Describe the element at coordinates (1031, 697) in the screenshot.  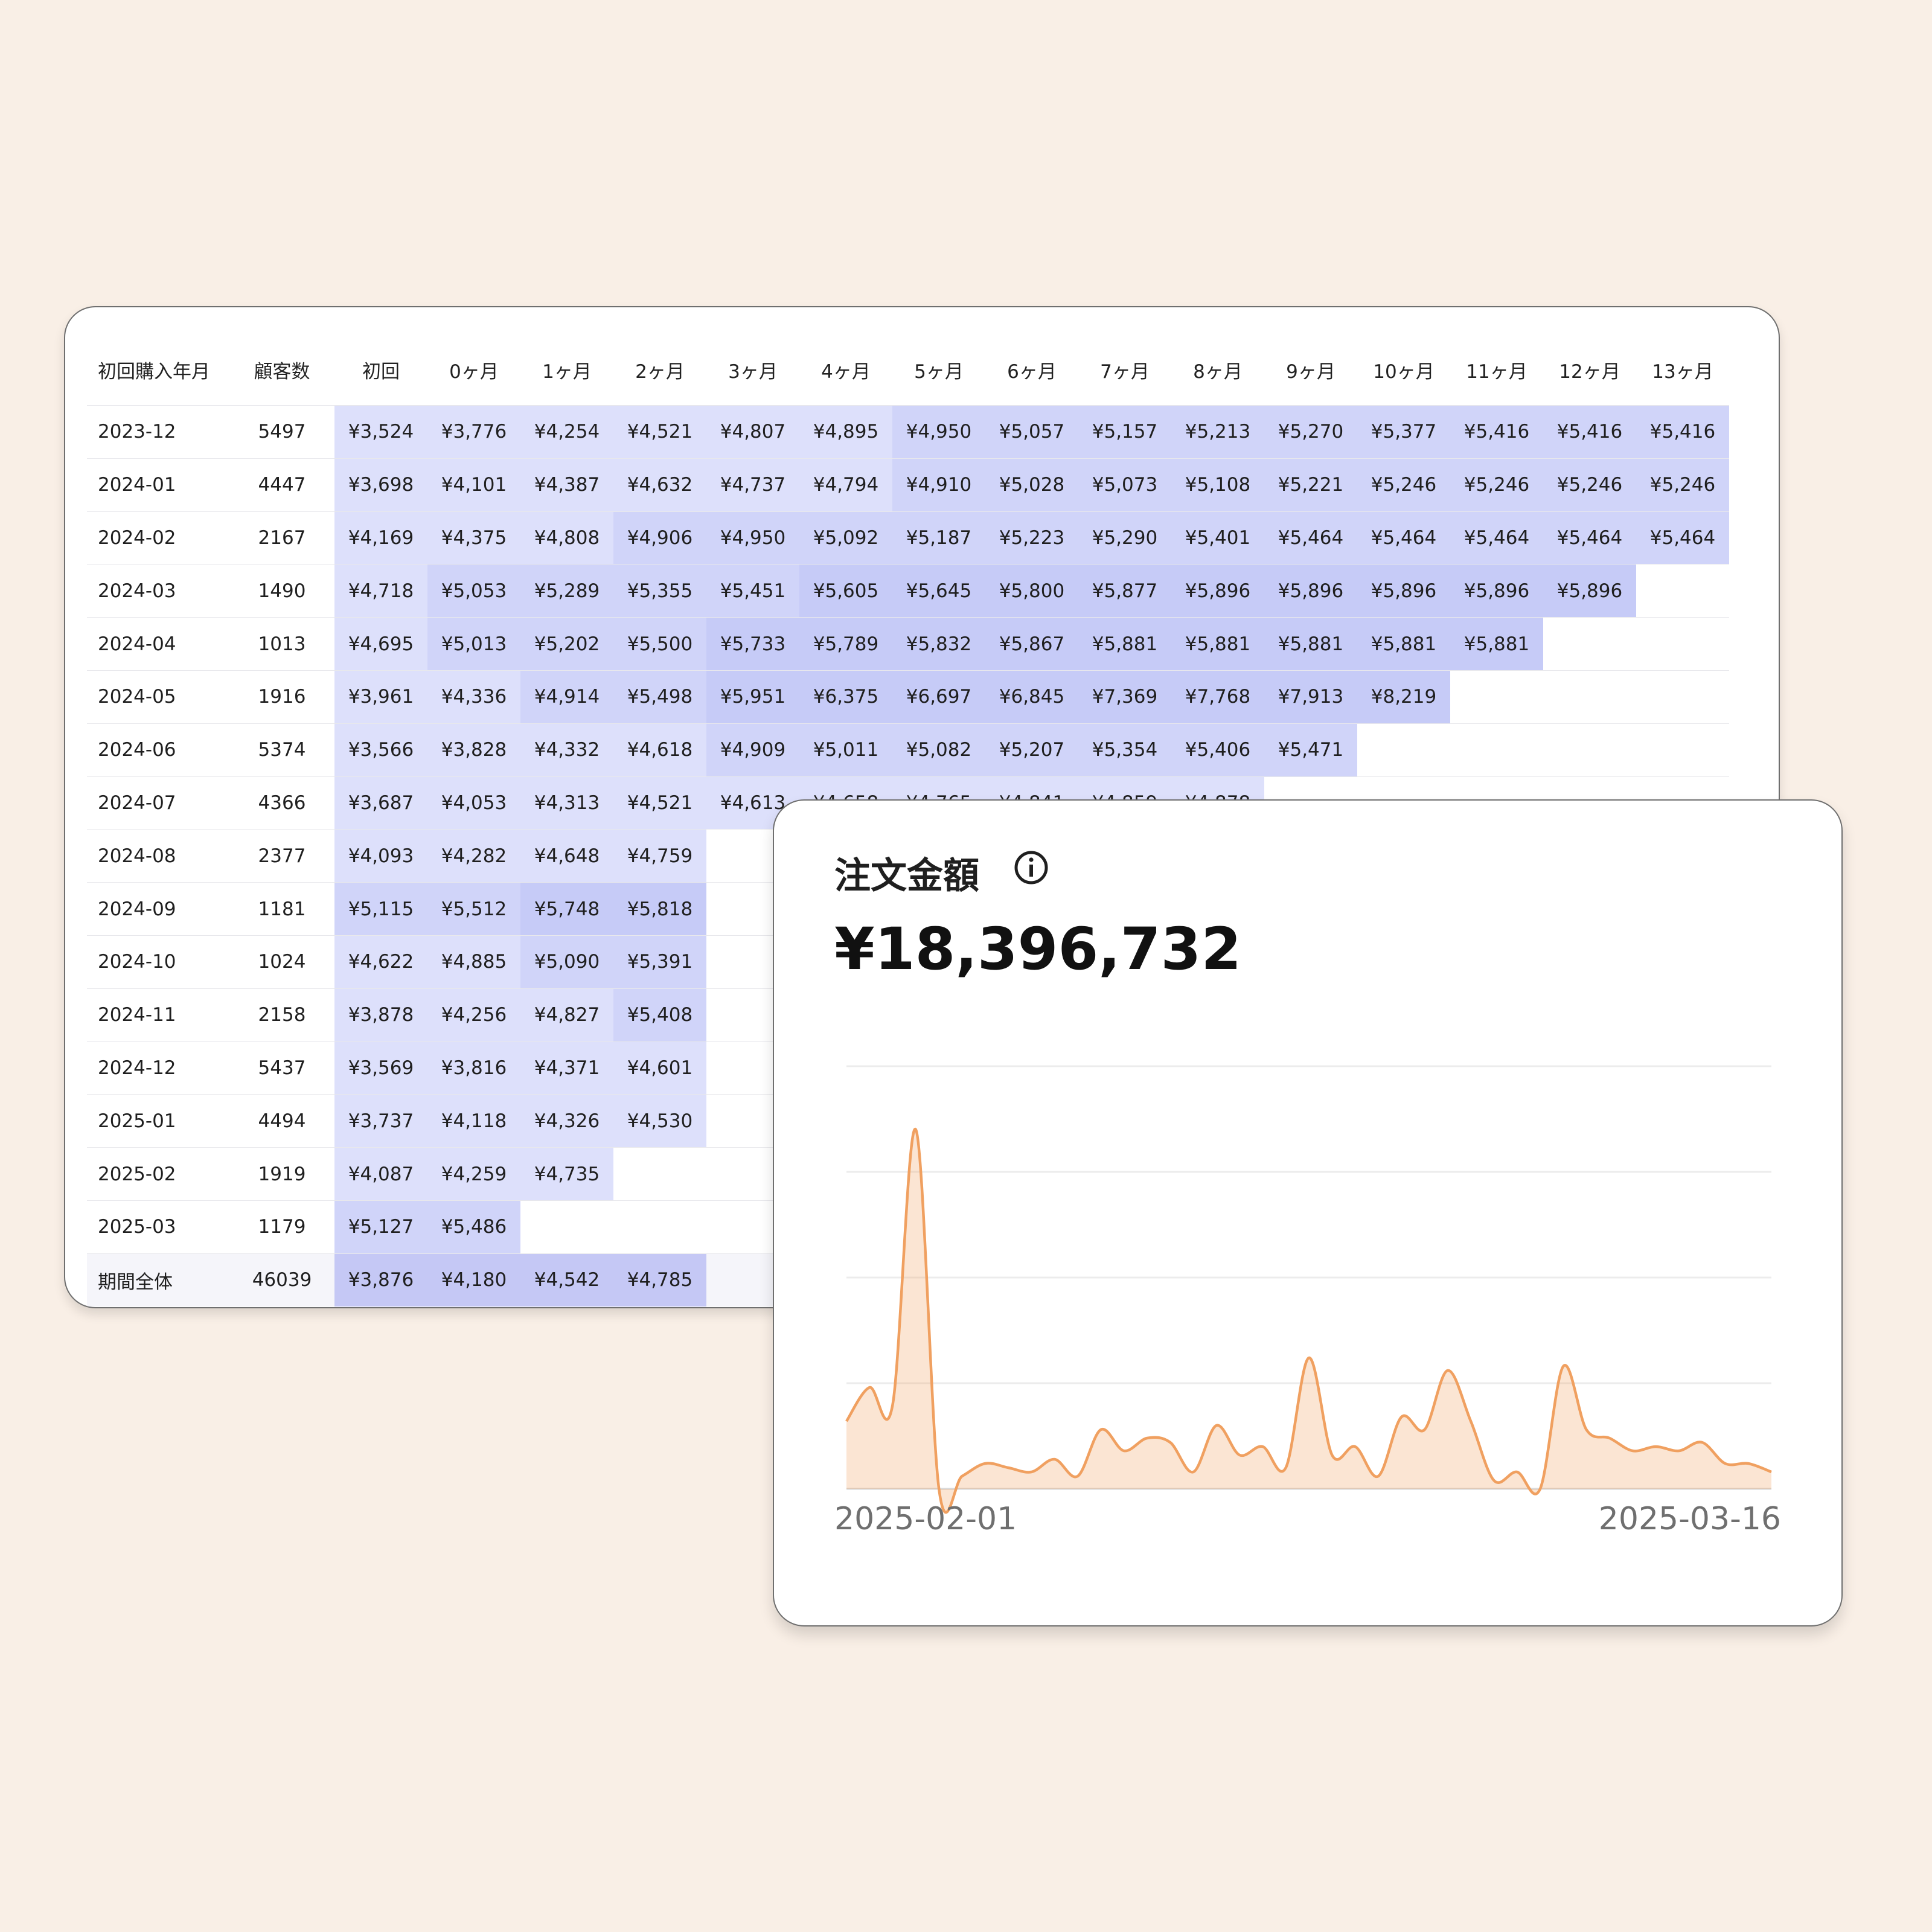
I see `value-cell: ¥6,845` at that location.